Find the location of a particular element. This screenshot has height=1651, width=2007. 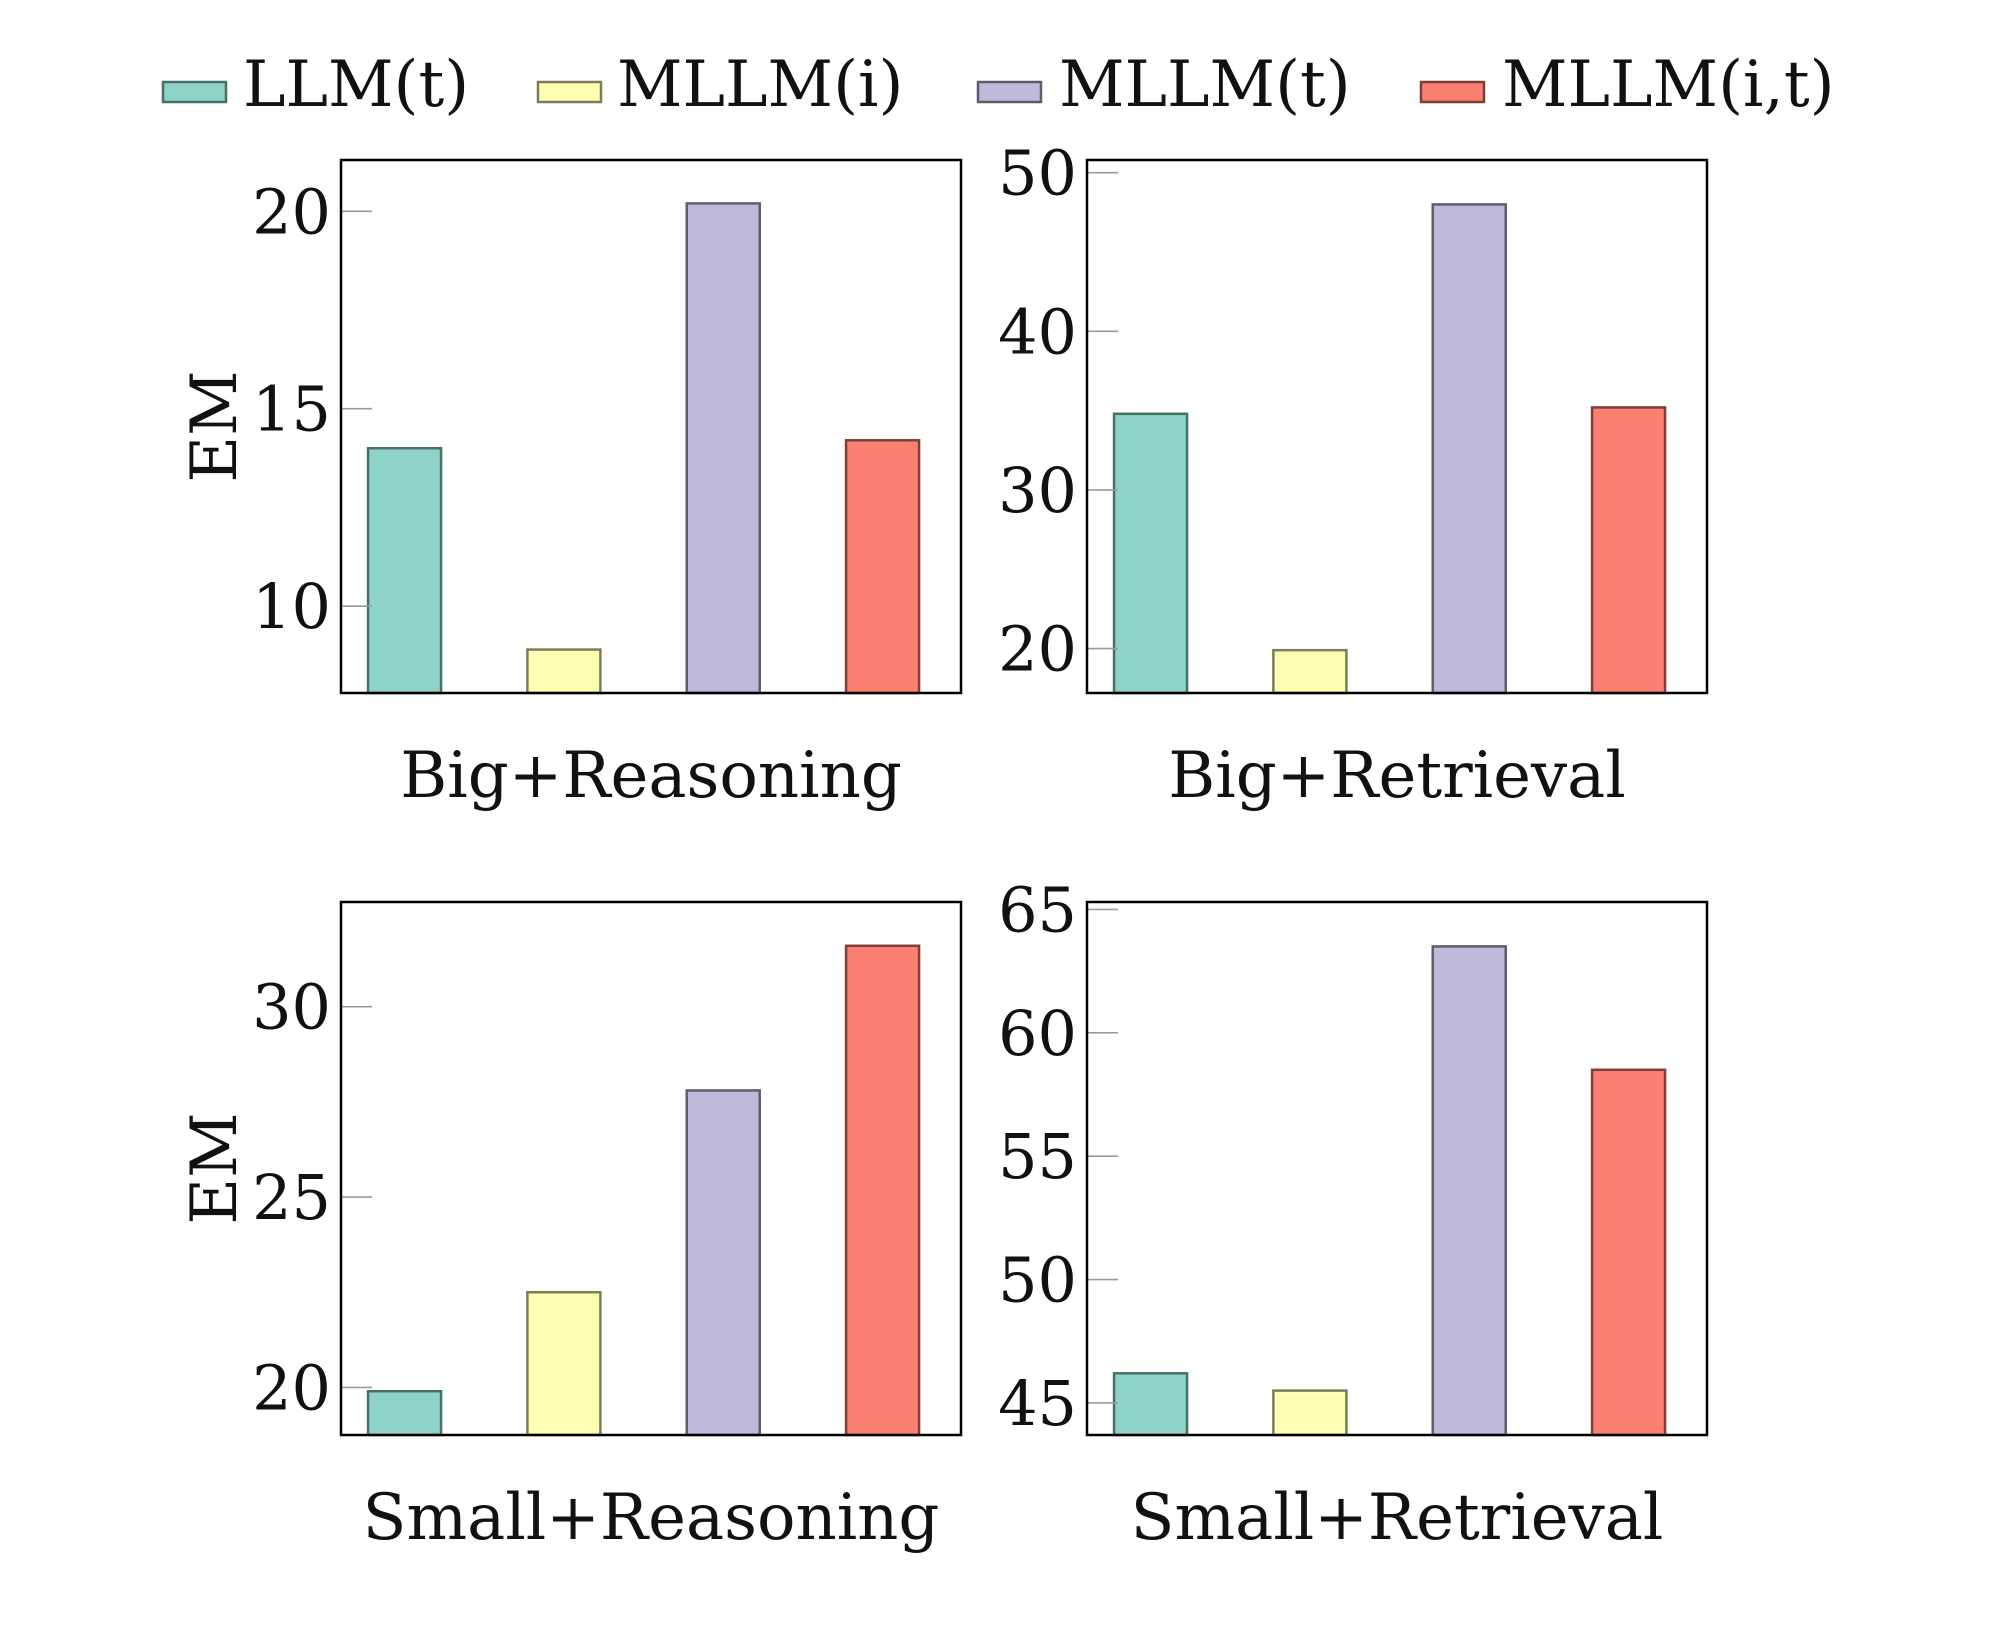

bar-small-retrieval-mllm-i is located at coordinates (1310, 1413).